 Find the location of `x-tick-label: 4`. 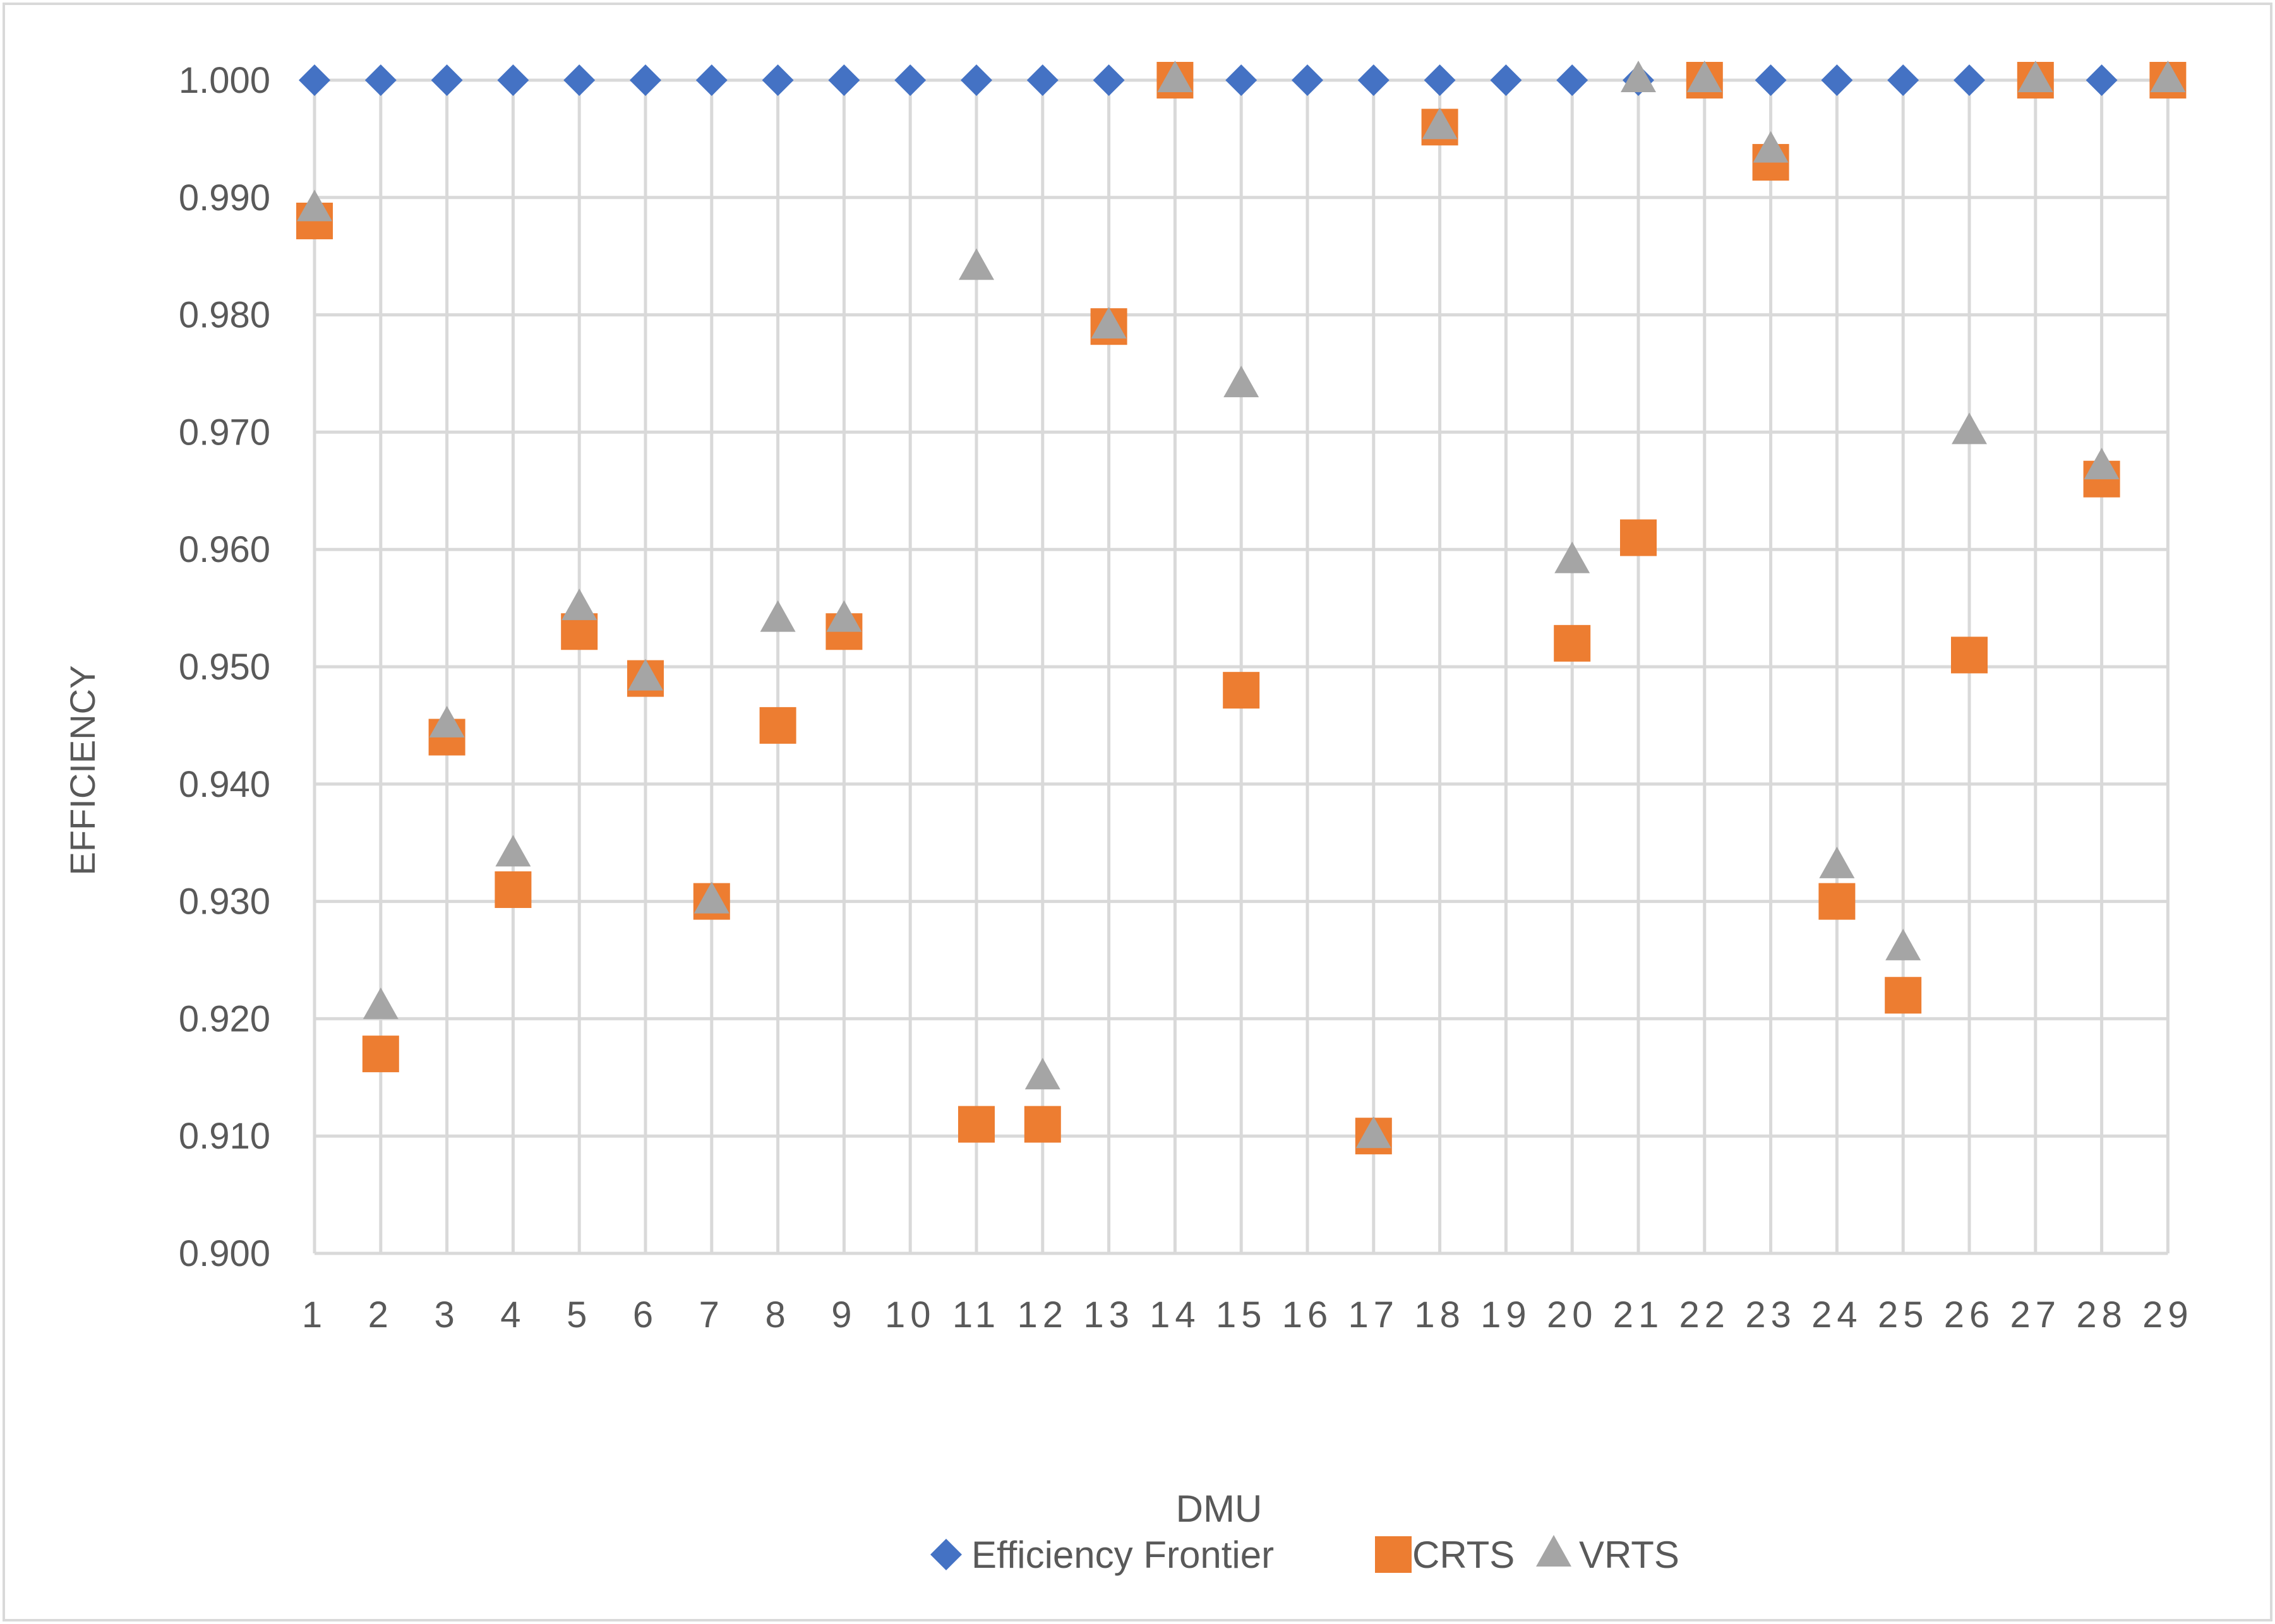

x-tick-label: 4 is located at coordinates (512, 1315).